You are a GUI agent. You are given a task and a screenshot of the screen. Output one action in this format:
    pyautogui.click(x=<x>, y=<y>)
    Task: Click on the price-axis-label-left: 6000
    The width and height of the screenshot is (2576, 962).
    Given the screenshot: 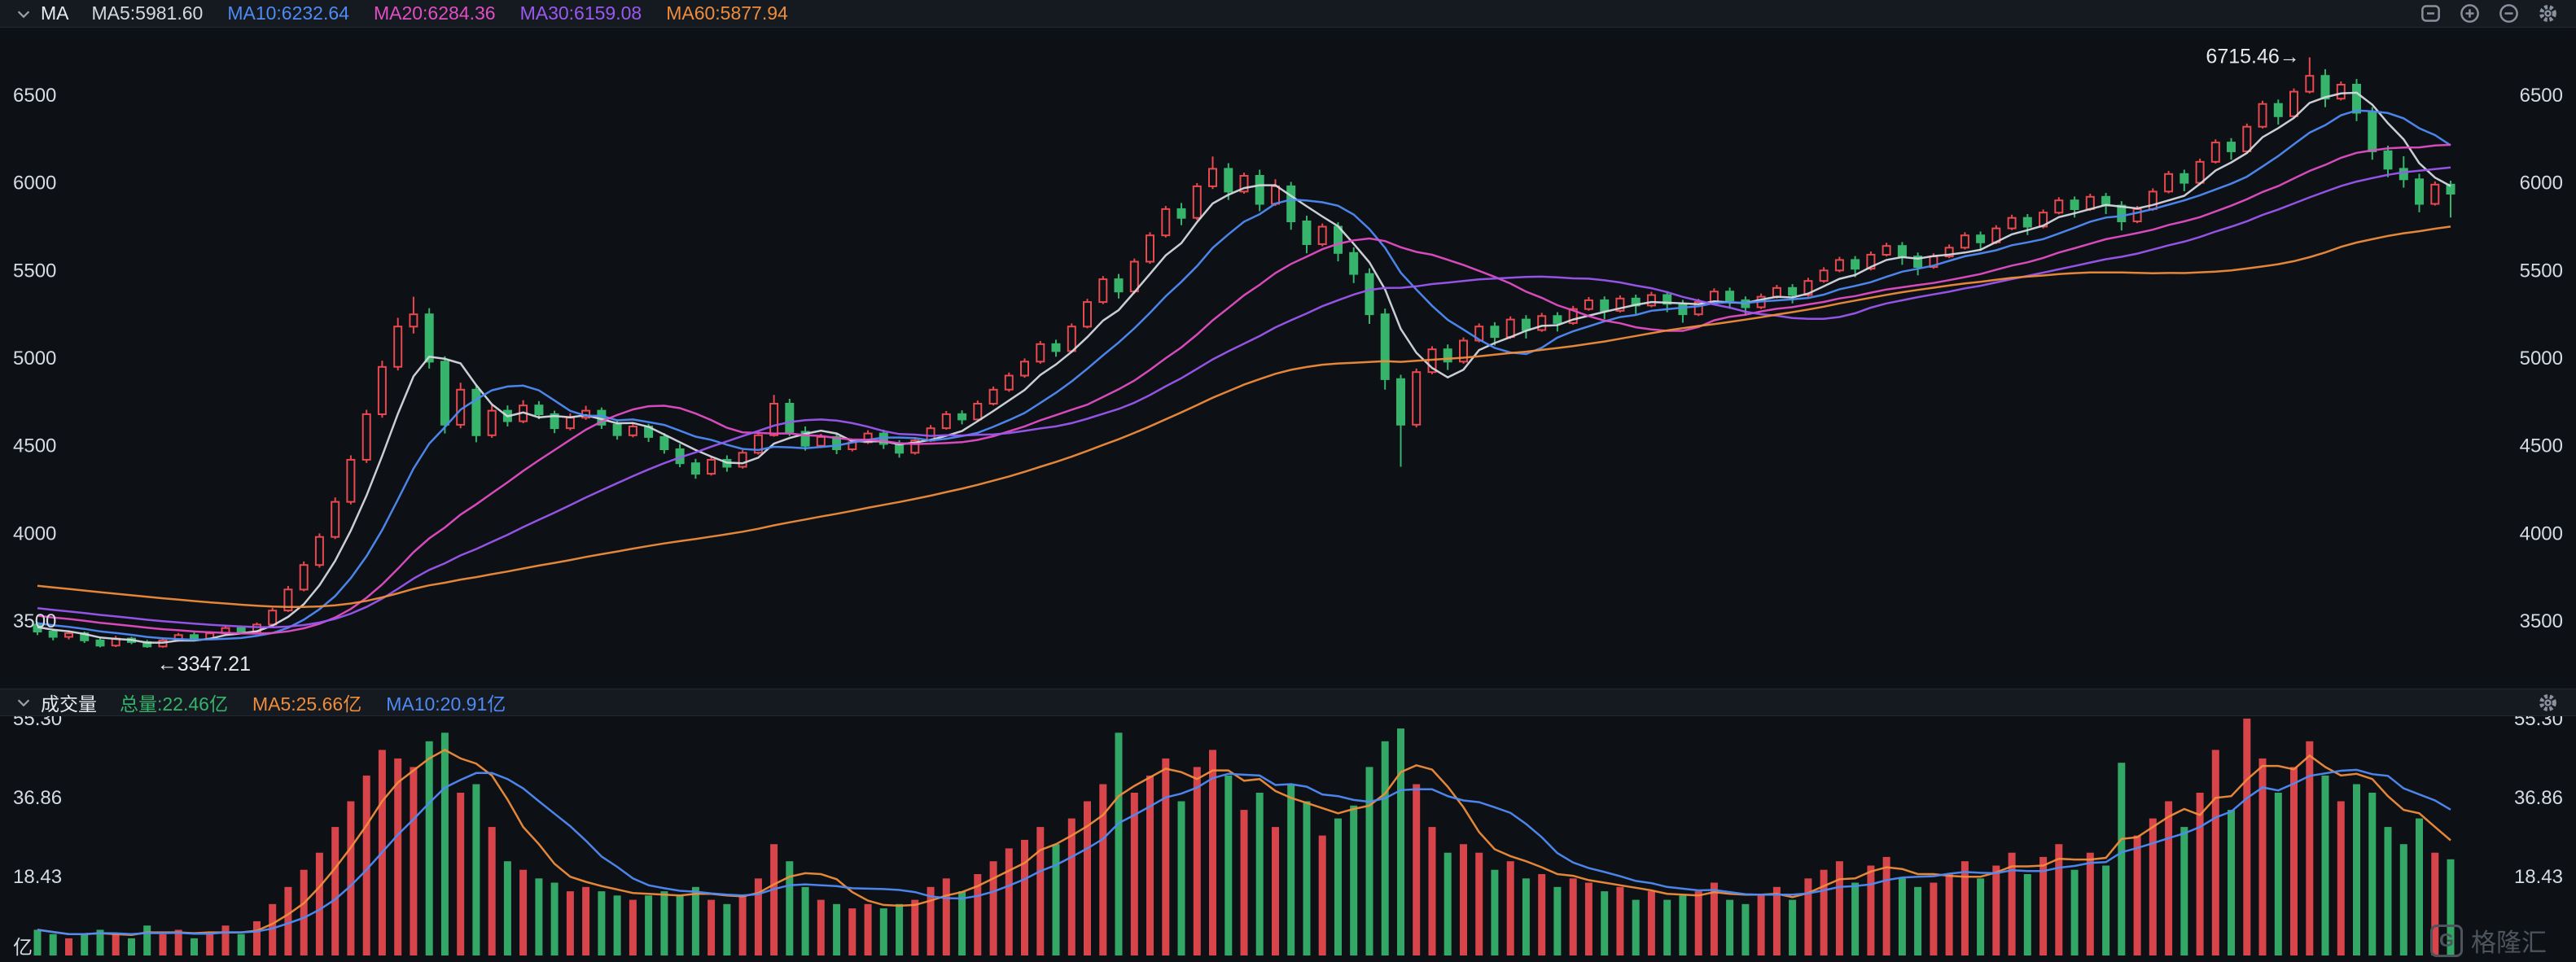 What is the action you would take?
    pyautogui.click(x=34, y=184)
    